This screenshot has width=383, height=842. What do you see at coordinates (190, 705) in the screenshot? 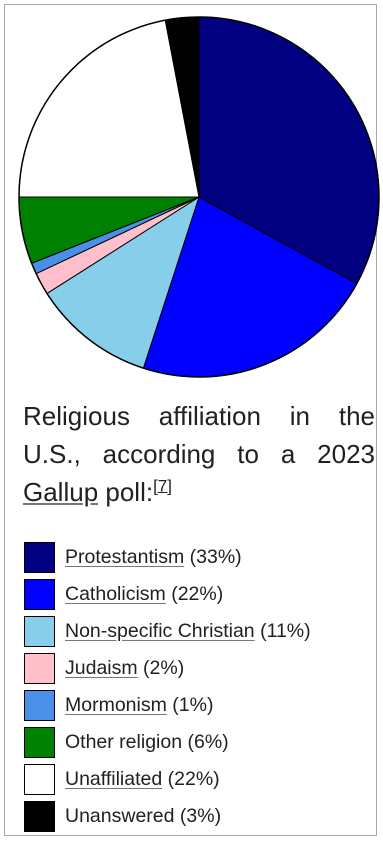
I see `legend-percent: (1%)` at bounding box center [190, 705].